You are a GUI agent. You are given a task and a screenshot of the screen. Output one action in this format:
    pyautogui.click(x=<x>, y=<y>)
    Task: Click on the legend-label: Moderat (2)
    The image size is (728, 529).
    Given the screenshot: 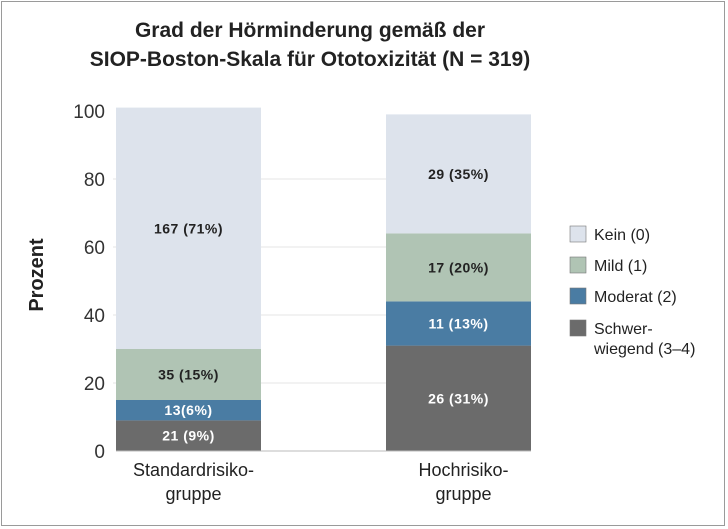 What is the action you would take?
    pyautogui.click(x=635, y=297)
    